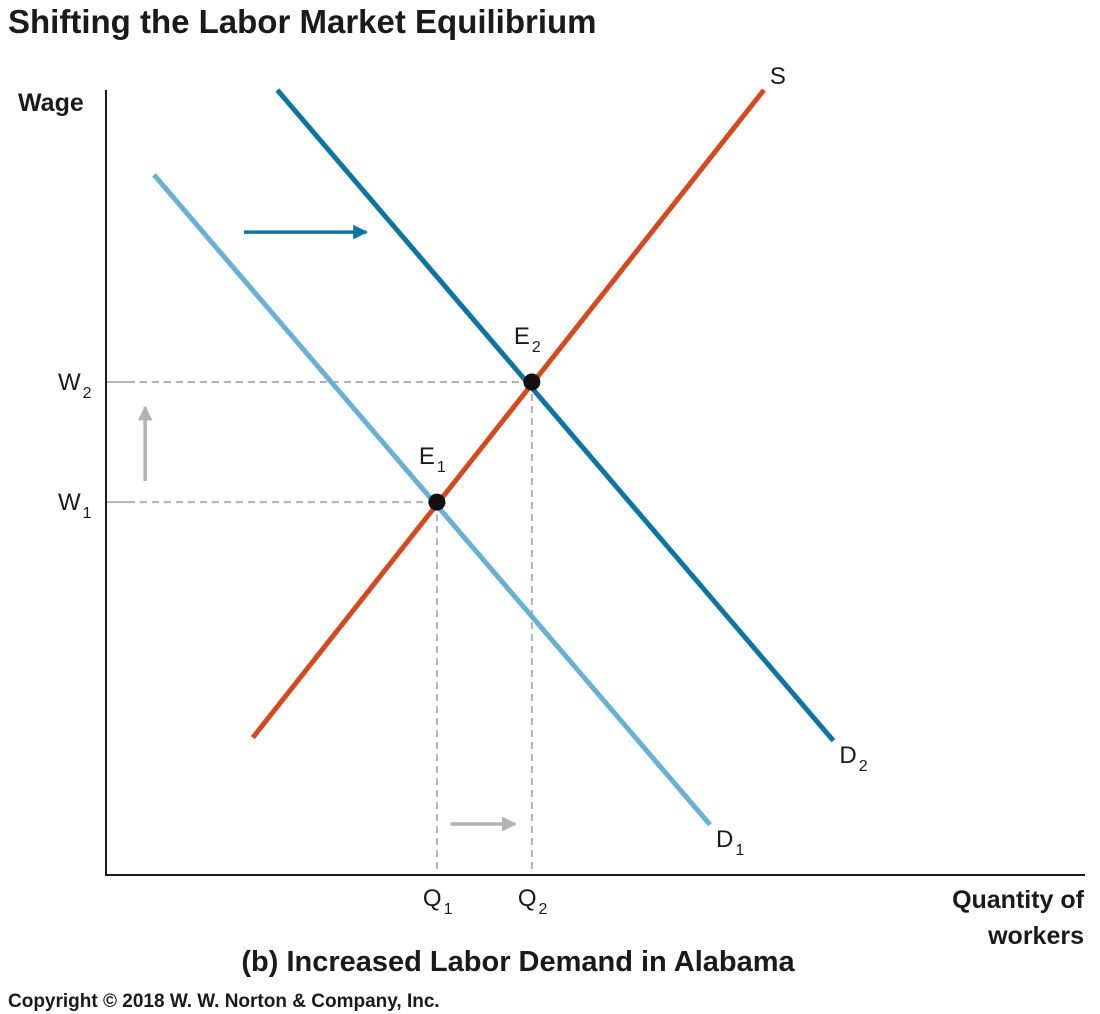 Image resolution: width=1100 pixels, height=1014 pixels. I want to click on equilibrium-point-e2, so click(532, 382).